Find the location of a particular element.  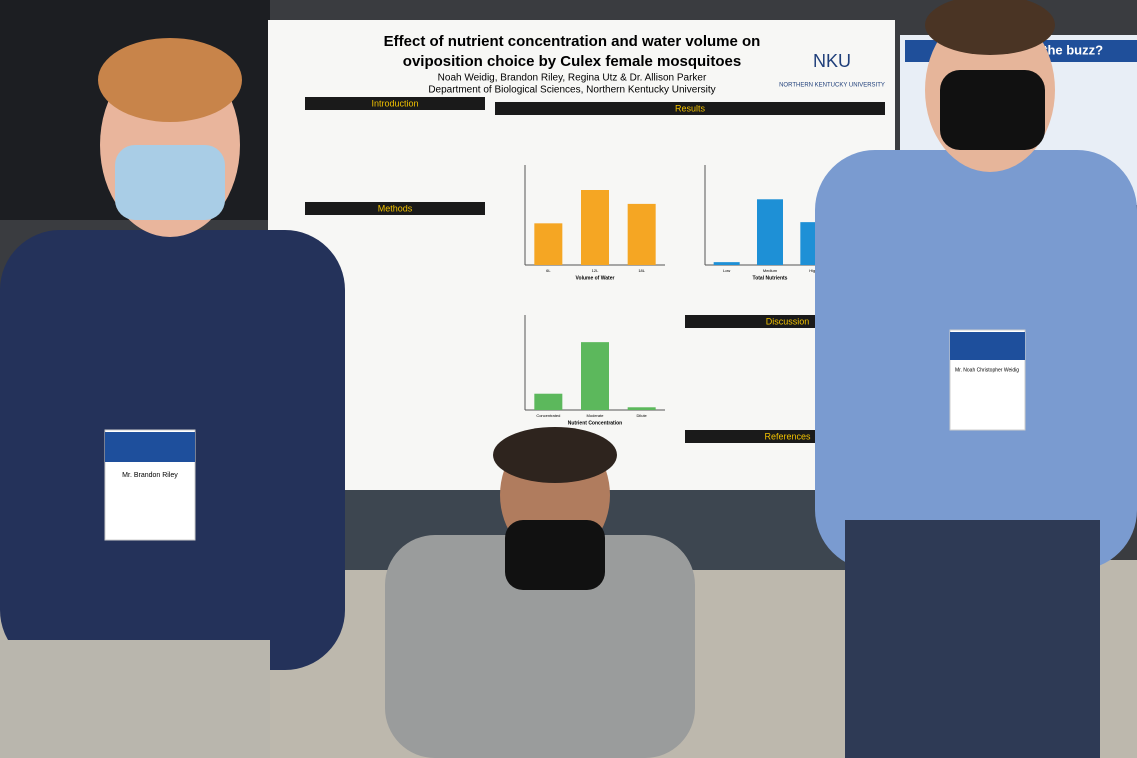

x-tick-label: 6L is located at coordinates (548, 270).